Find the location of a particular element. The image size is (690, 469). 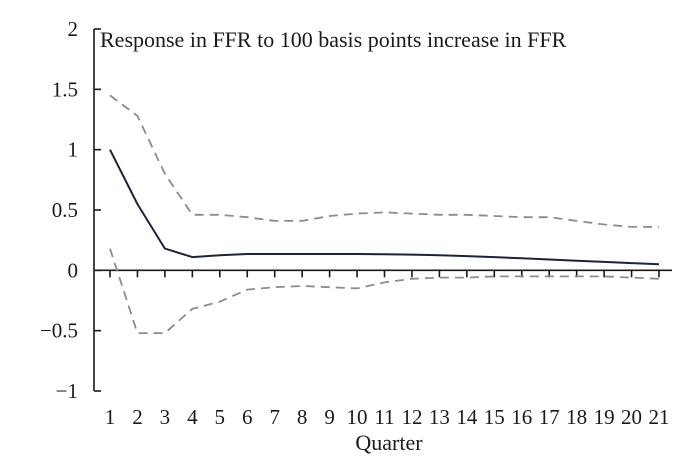

x-tick-label: 3 is located at coordinates (165, 417).